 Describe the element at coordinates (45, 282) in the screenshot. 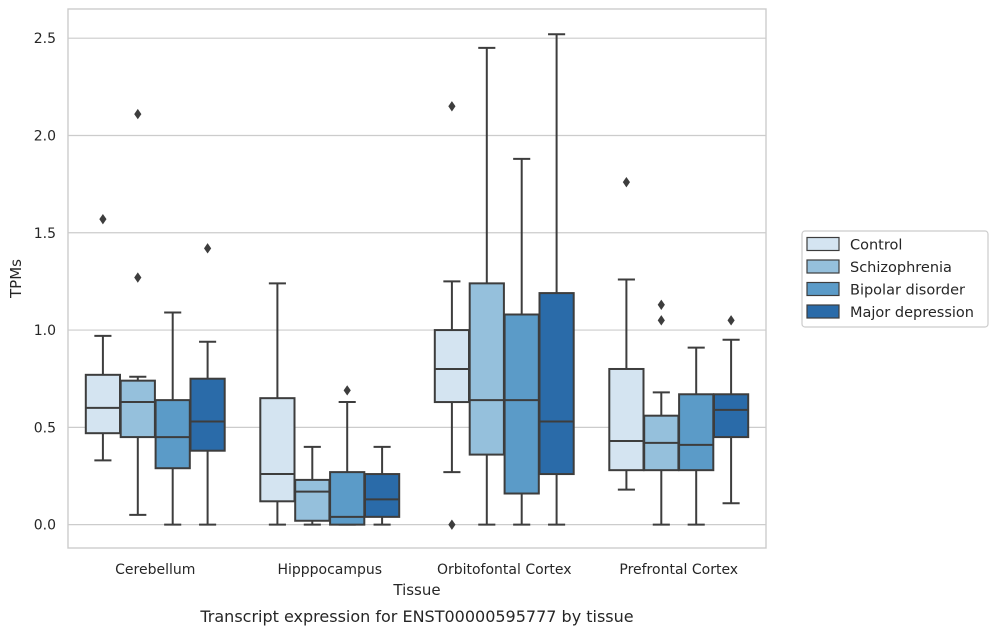

I see `y-tick-labels: 0.0 0.5 1.0 1.5 2.0 2.5` at that location.